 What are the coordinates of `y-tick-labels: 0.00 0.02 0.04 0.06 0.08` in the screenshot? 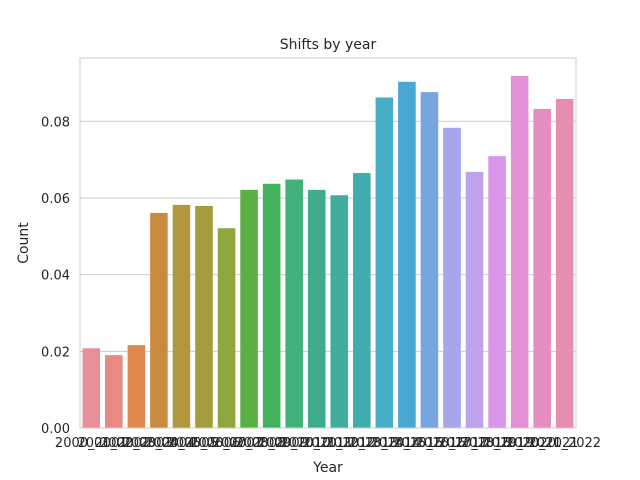 It's located at (55, 276).